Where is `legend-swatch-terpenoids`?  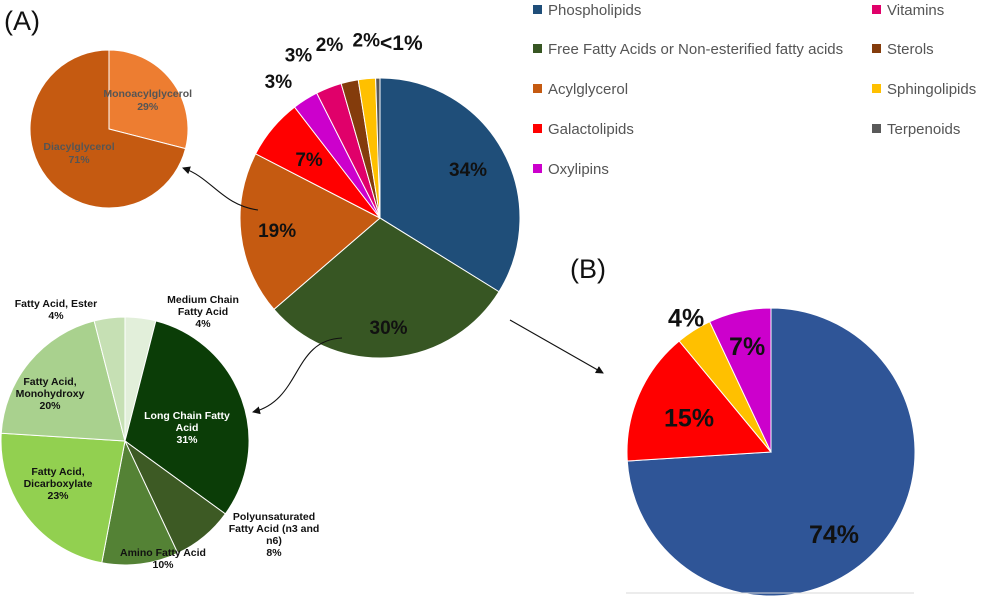
legend-swatch-terpenoids is located at coordinates (876, 128).